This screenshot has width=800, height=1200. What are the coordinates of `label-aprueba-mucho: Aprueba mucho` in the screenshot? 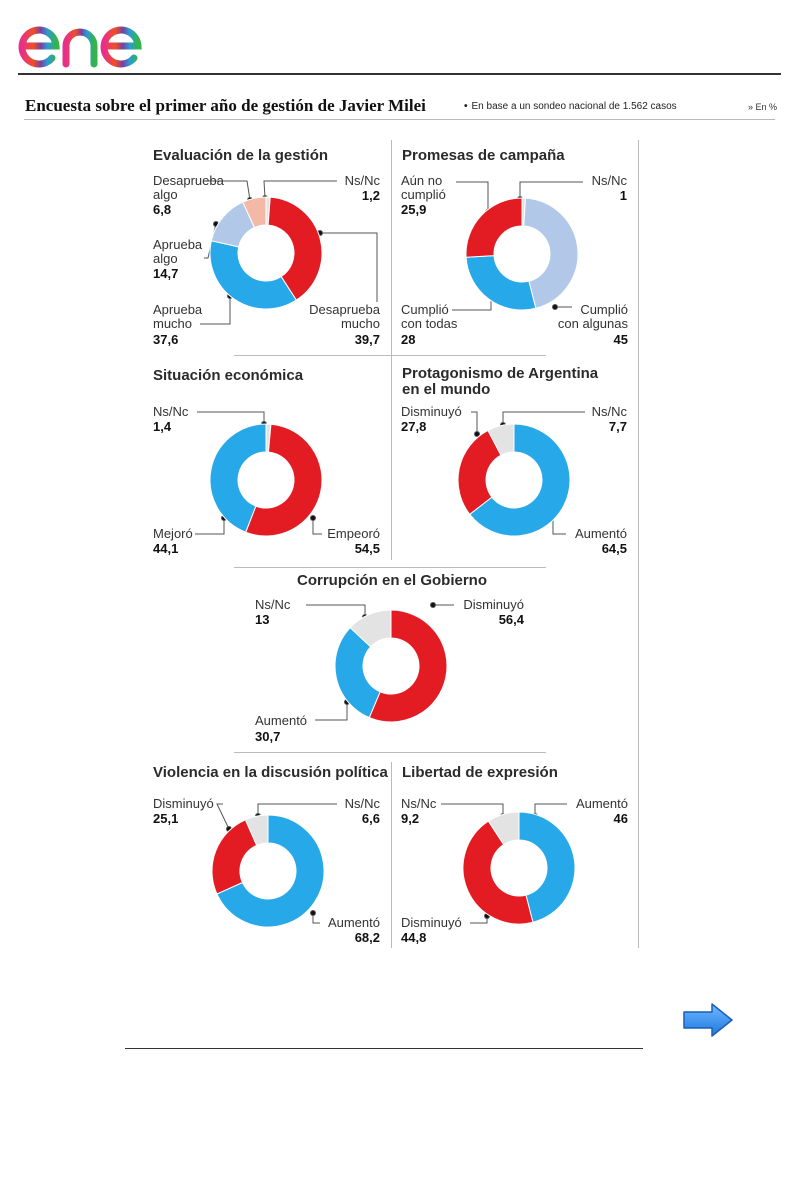 It's located at (178, 316).